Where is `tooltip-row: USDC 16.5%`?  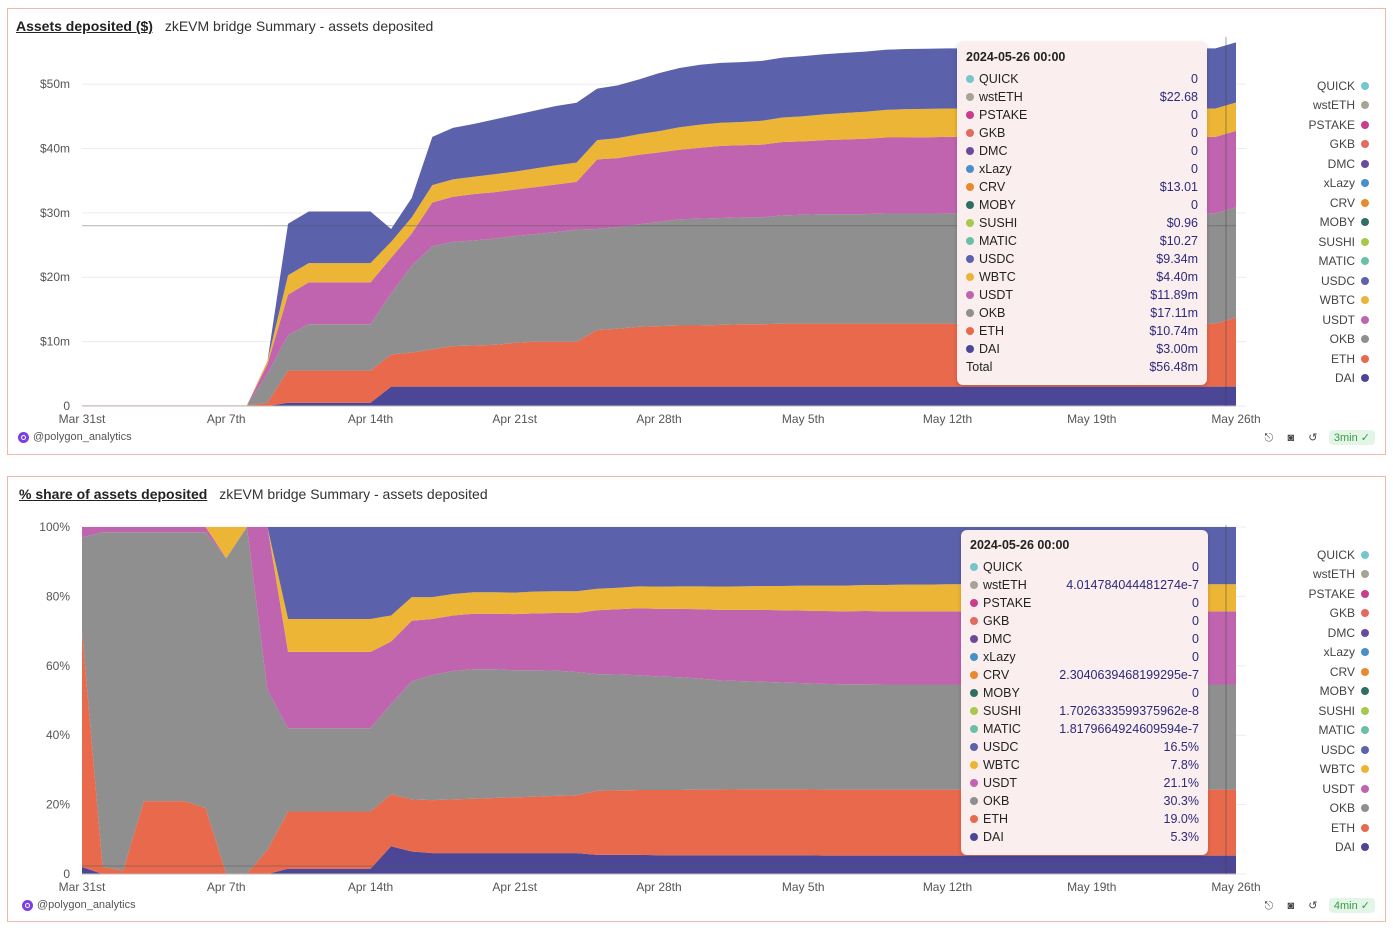 tooltip-row: USDC 16.5% is located at coordinates (1084, 747).